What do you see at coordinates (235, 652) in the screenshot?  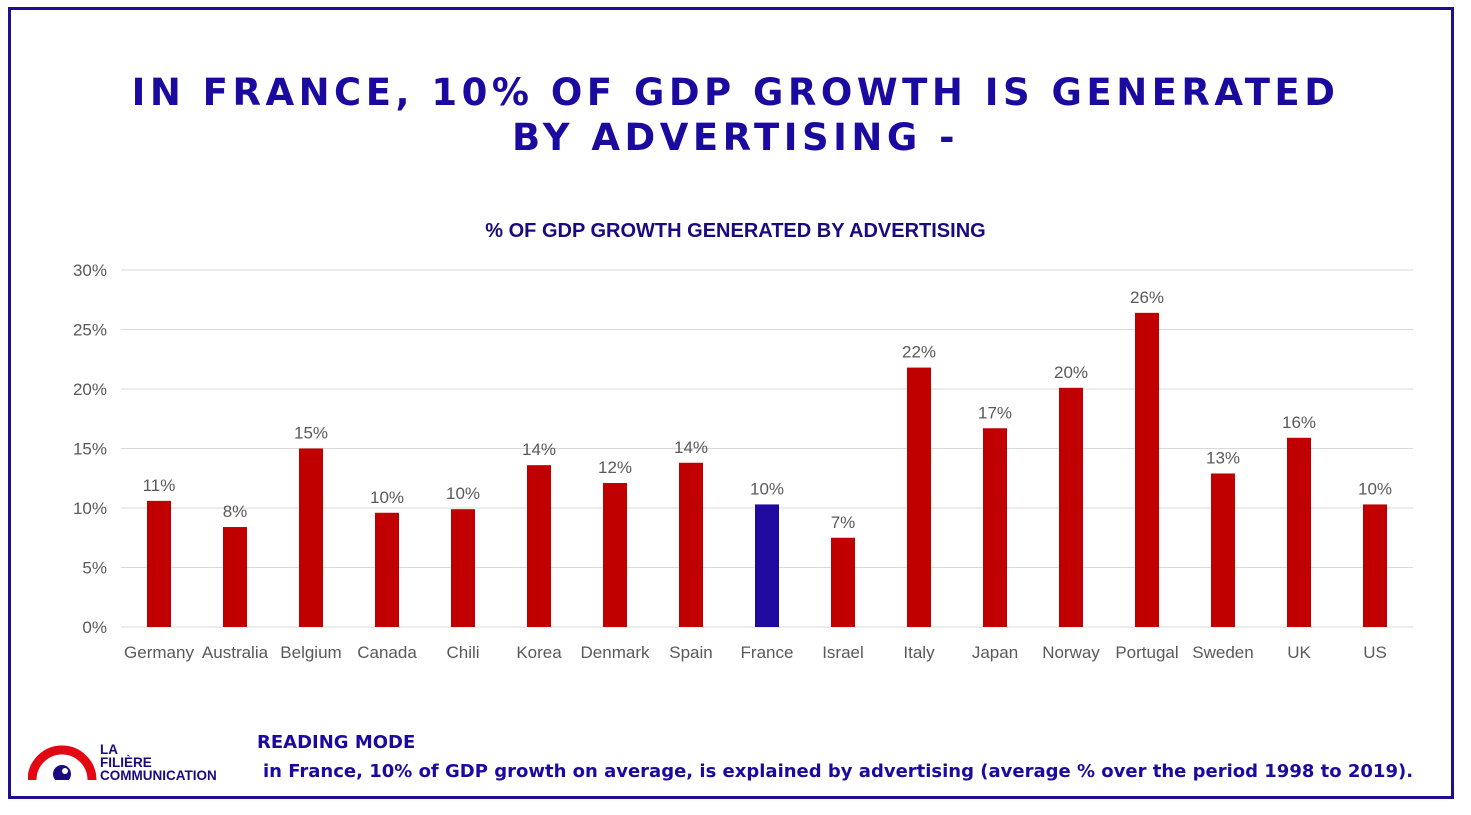 I see `x-tick-label: Australia` at bounding box center [235, 652].